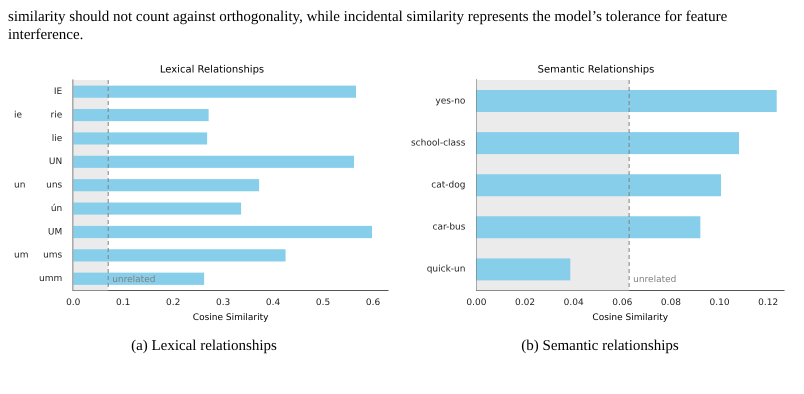  Describe the element at coordinates (54, 185) in the screenshot. I see `y-tick-label: uns` at that location.